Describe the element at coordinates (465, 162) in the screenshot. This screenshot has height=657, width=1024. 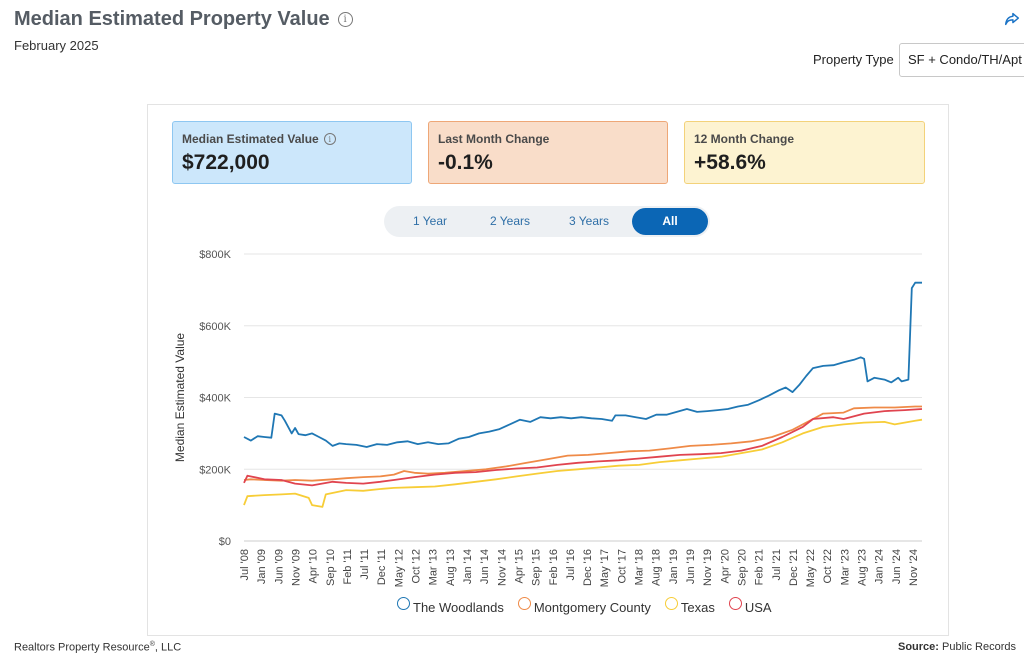
I see `last-month-change-value: -0.1%` at that location.